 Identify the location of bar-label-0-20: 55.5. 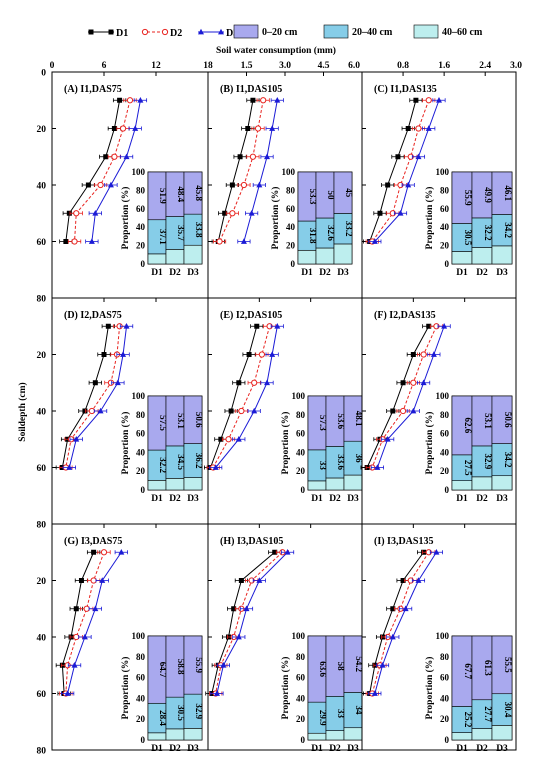
(508, 665).